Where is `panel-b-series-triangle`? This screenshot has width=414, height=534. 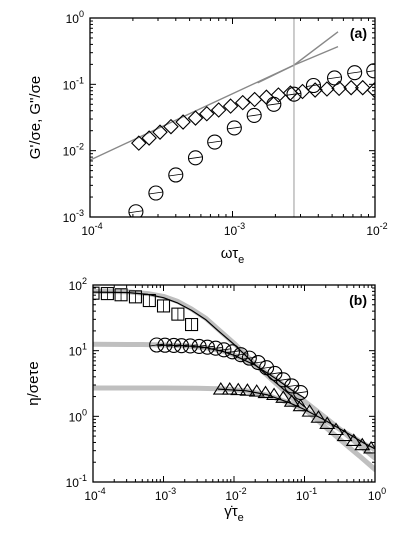
panel-b-series-triangle is located at coordinates (293, 418).